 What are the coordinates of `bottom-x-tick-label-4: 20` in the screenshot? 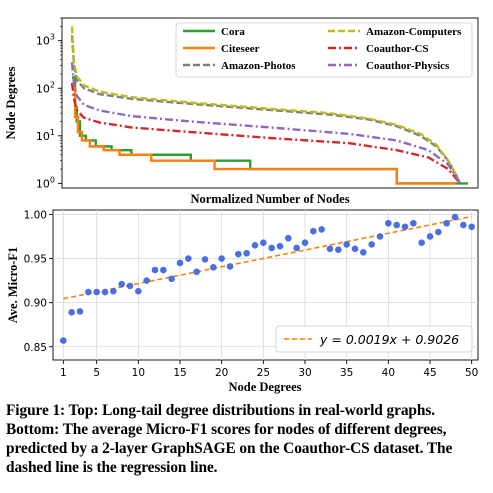 It's located at (221, 373).